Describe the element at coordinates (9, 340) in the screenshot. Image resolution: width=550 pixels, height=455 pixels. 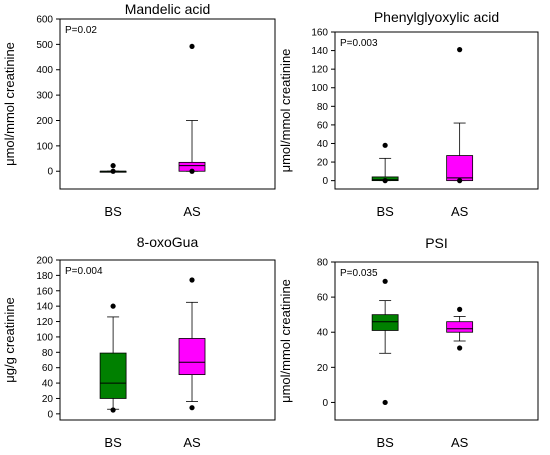
I see `y-axis-label: μg/g creatinine` at that location.